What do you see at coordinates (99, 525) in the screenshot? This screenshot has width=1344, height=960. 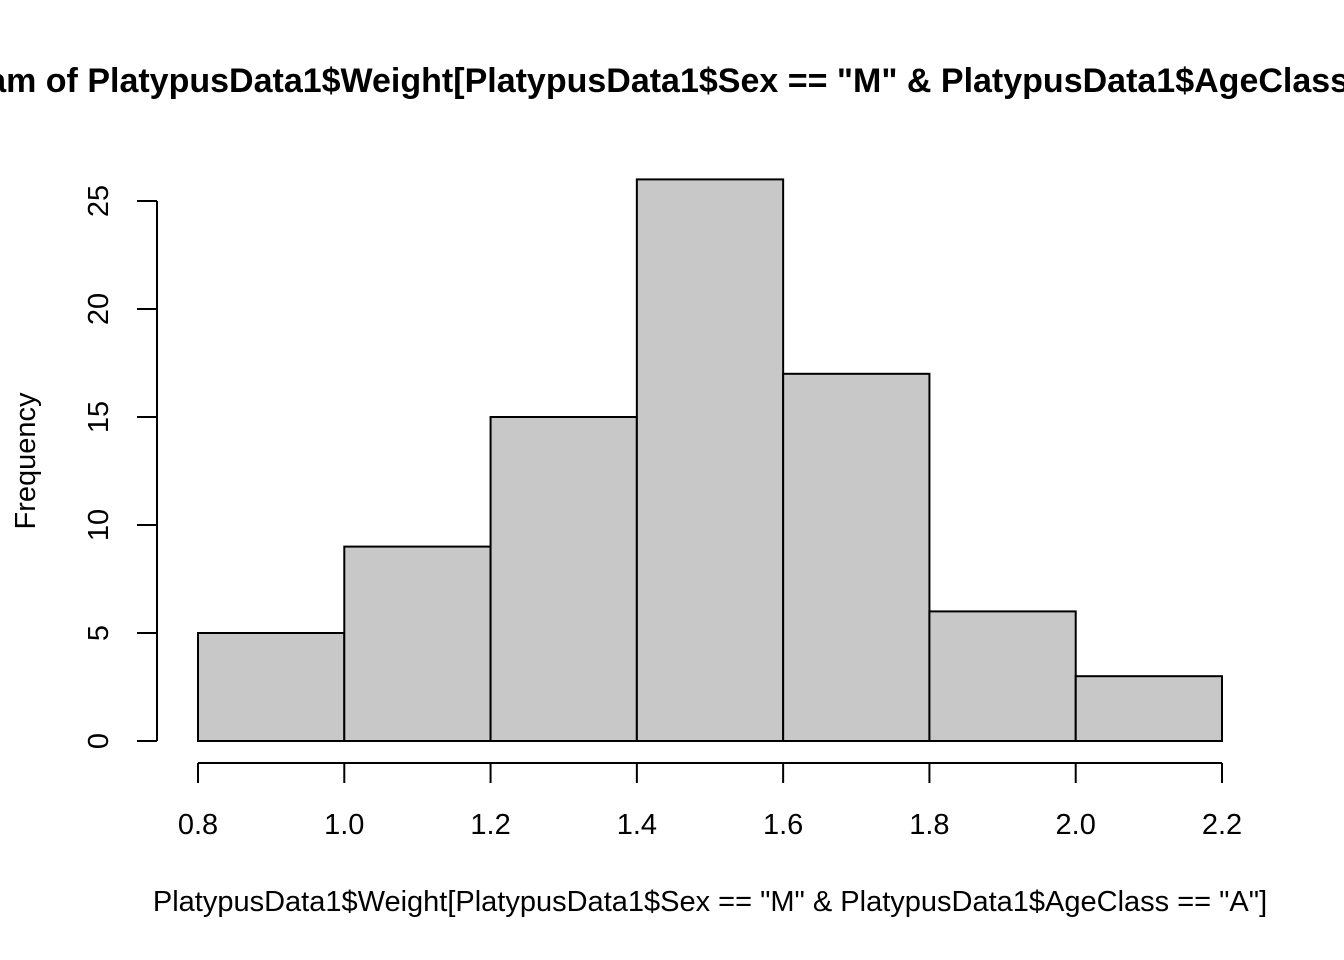 I see `y-tick-label-2: 10` at bounding box center [99, 525].